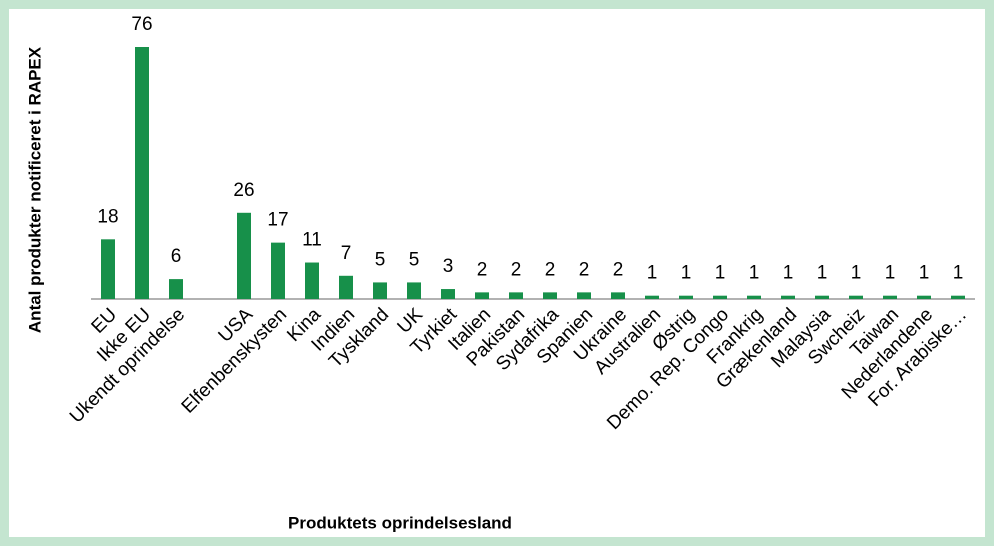  I want to click on data-label: 76, so click(141, 24).